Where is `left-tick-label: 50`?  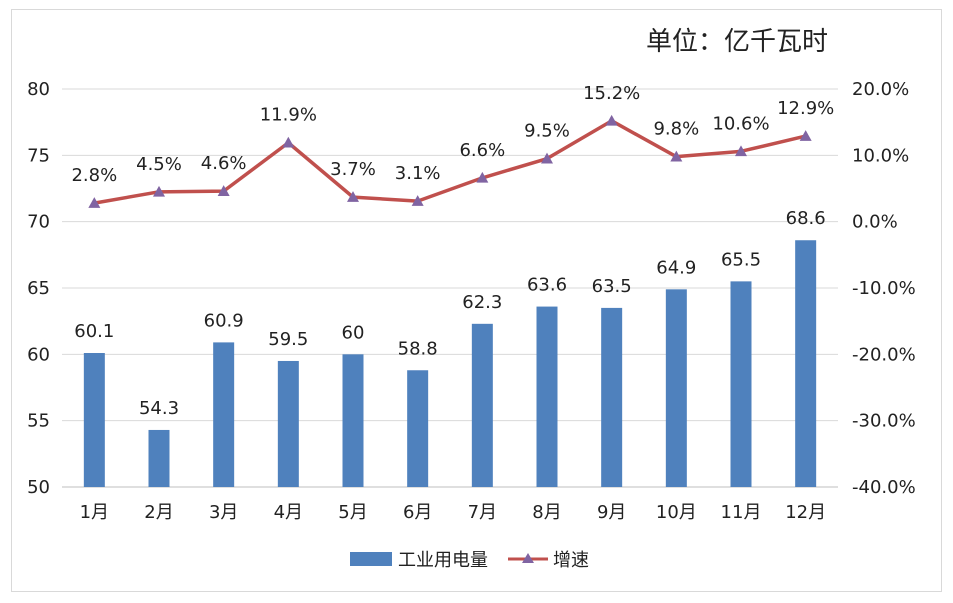
left-tick-label: 50 is located at coordinates (38, 487).